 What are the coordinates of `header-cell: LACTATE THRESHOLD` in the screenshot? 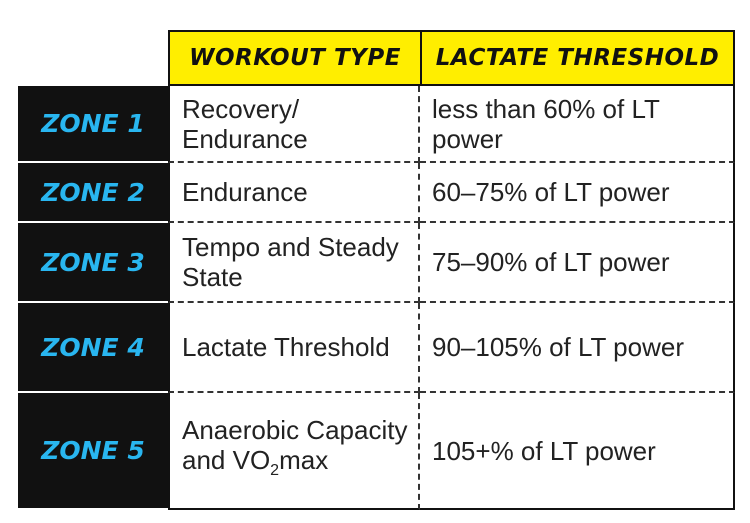 It's located at (577, 58).